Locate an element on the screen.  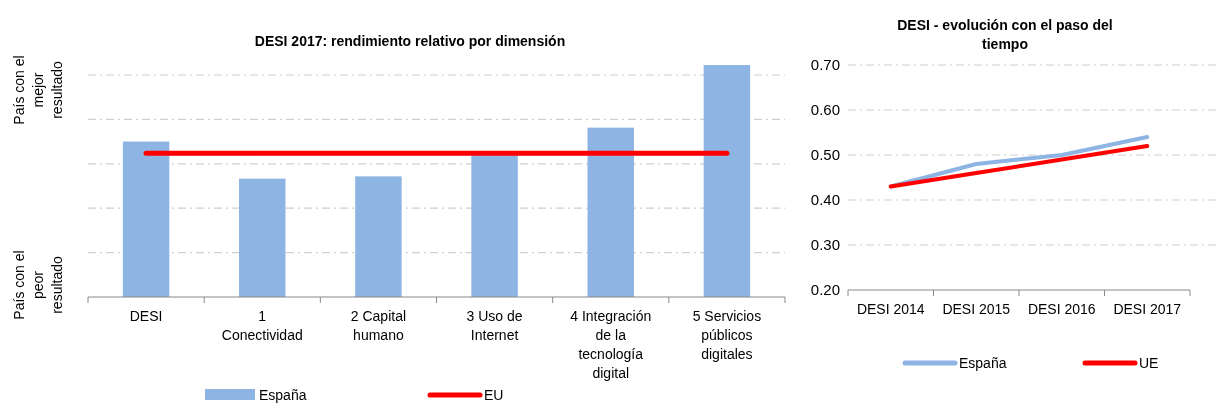
y-tick-label: 0.60 is located at coordinates (825, 110).